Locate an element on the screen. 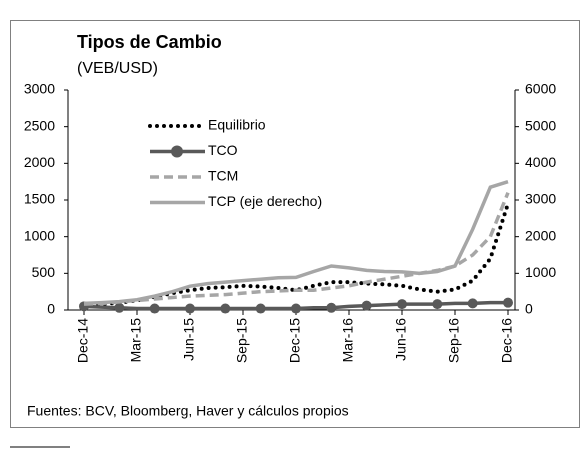 The width and height of the screenshot is (586, 450). chart-subtitle: (VEB/USD) is located at coordinates (117, 68).